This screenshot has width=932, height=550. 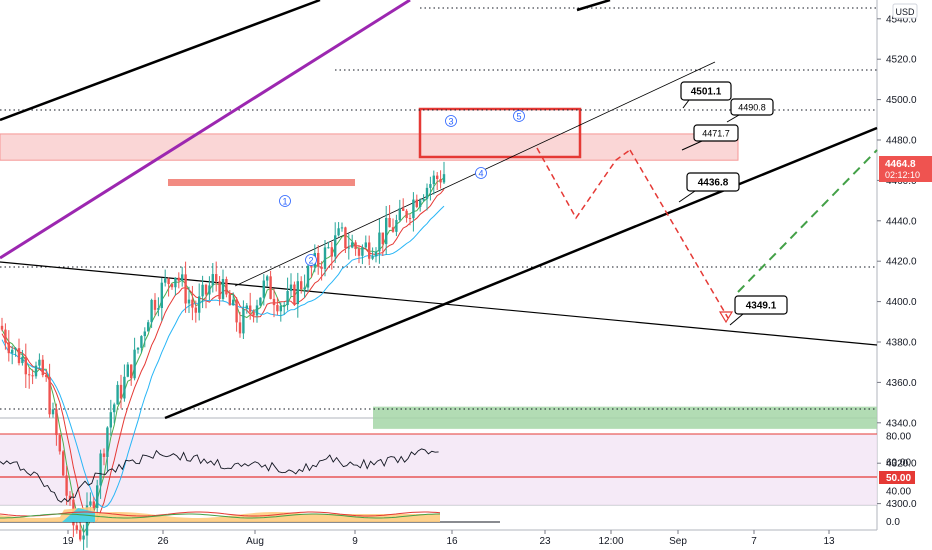 What do you see at coordinates (901, 464) in the screenshot?
I see `price-tick-label: 4320.0` at bounding box center [901, 464].